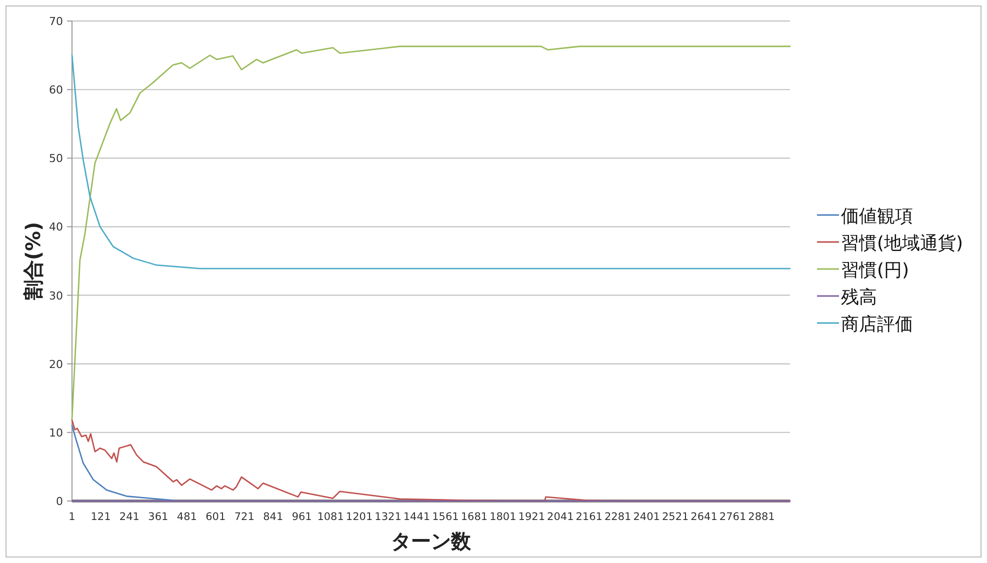  I want to click on y-tick-label: 10, so click(56, 433).